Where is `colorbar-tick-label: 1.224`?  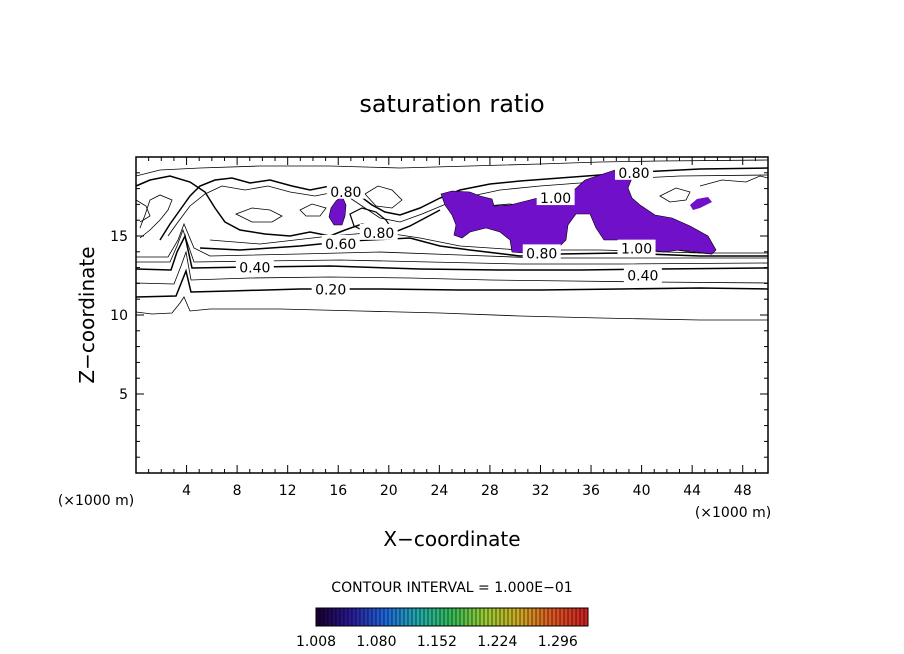 colorbar-tick-label: 1.224 is located at coordinates (497, 642).